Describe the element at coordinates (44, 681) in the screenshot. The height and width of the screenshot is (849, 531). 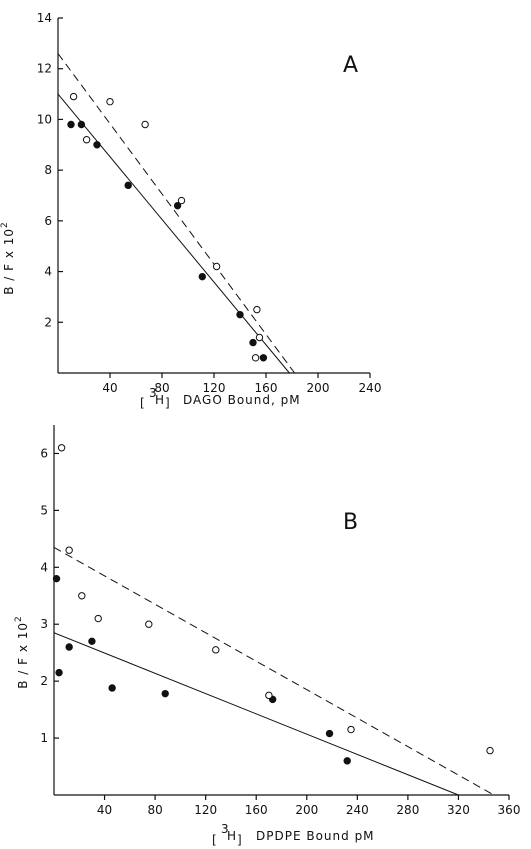
I see `panel-b-y-tick-label: 2` at that location.